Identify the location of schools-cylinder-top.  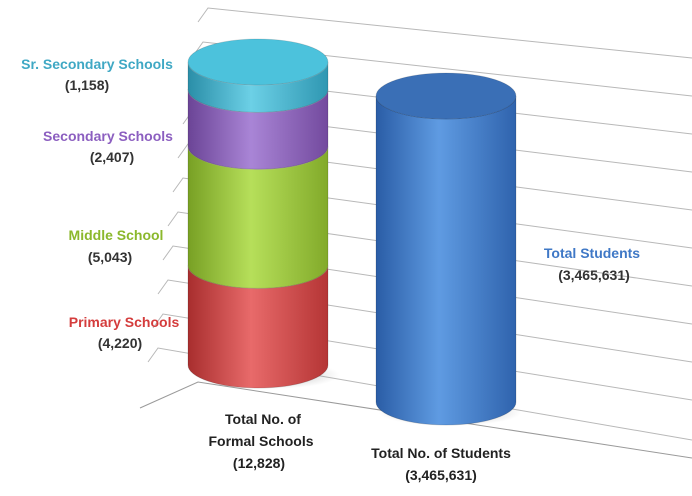
(258, 62).